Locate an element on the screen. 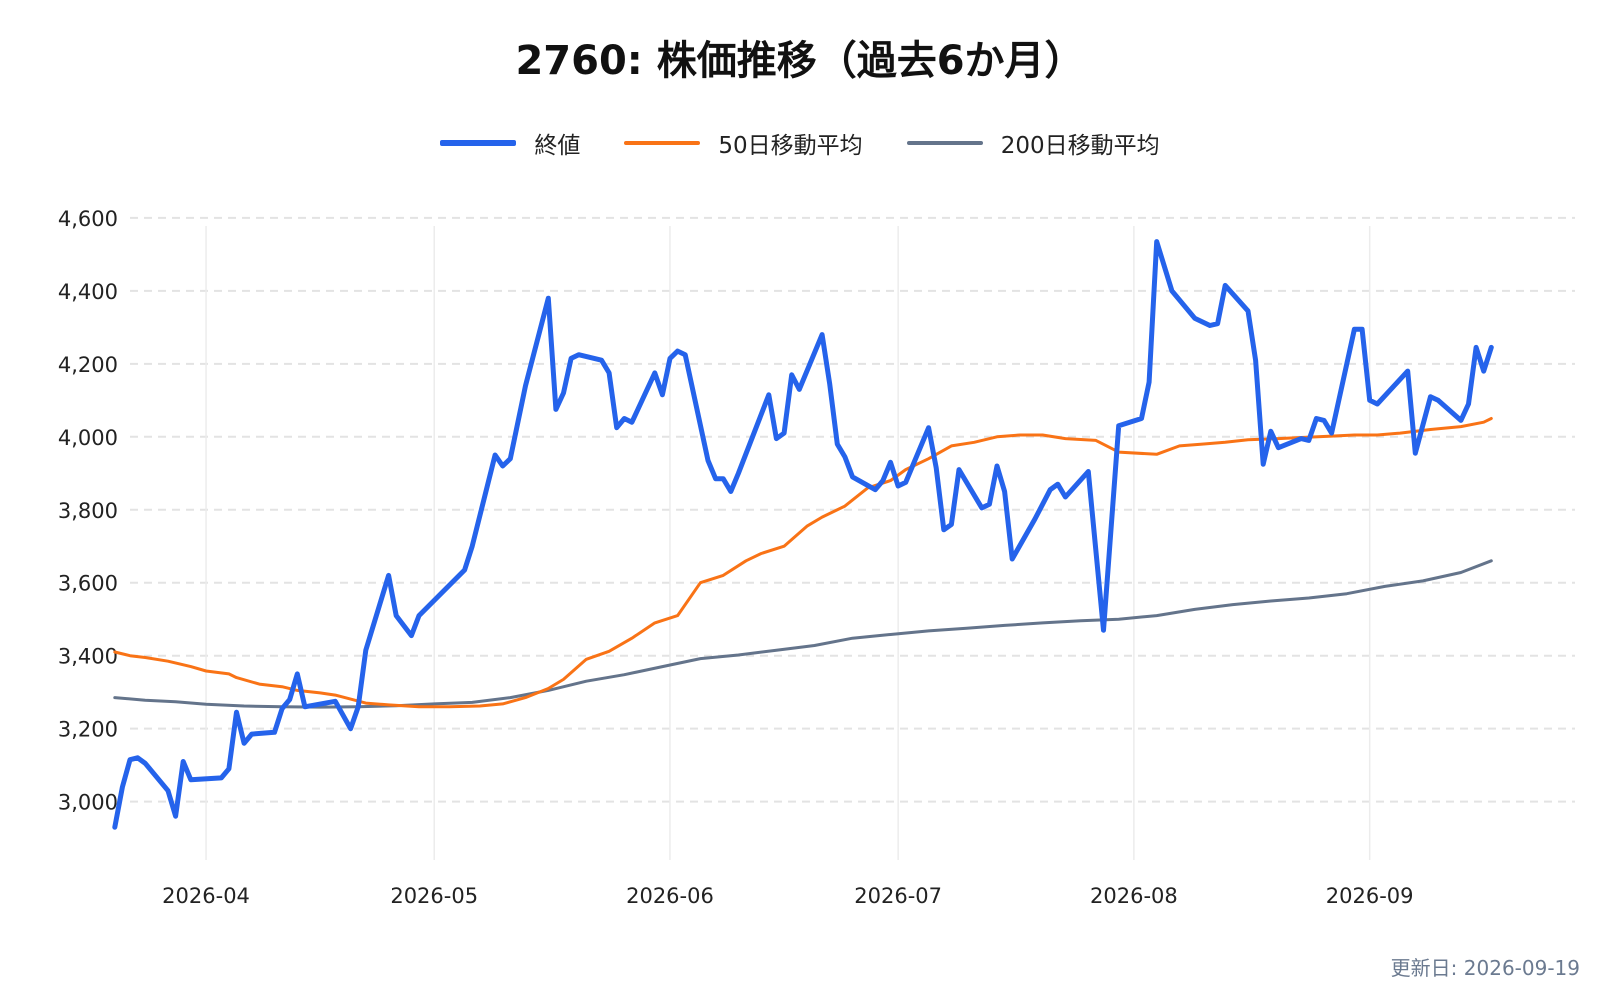 The width and height of the screenshot is (1600, 1000). legend-item-ma200: 200日移動平均 is located at coordinates (1033, 143).